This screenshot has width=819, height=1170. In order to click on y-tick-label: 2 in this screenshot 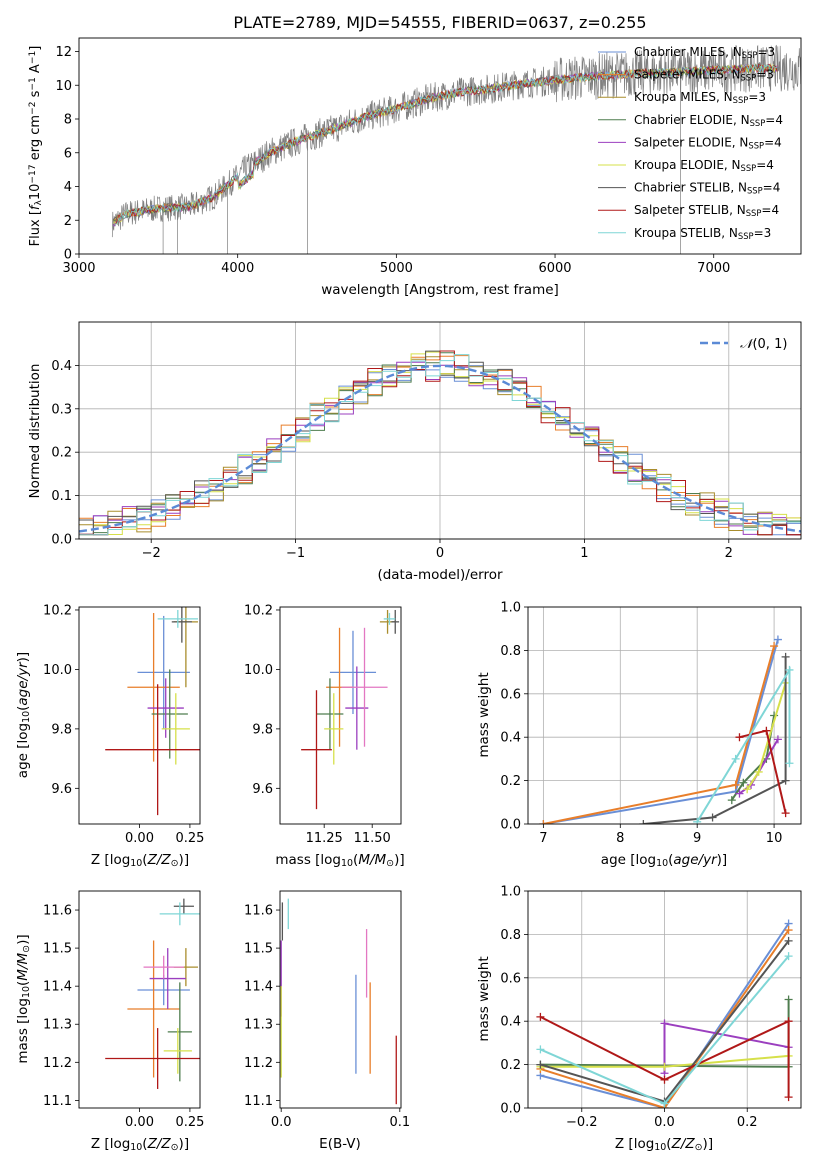, I will do `click(68, 221)`.